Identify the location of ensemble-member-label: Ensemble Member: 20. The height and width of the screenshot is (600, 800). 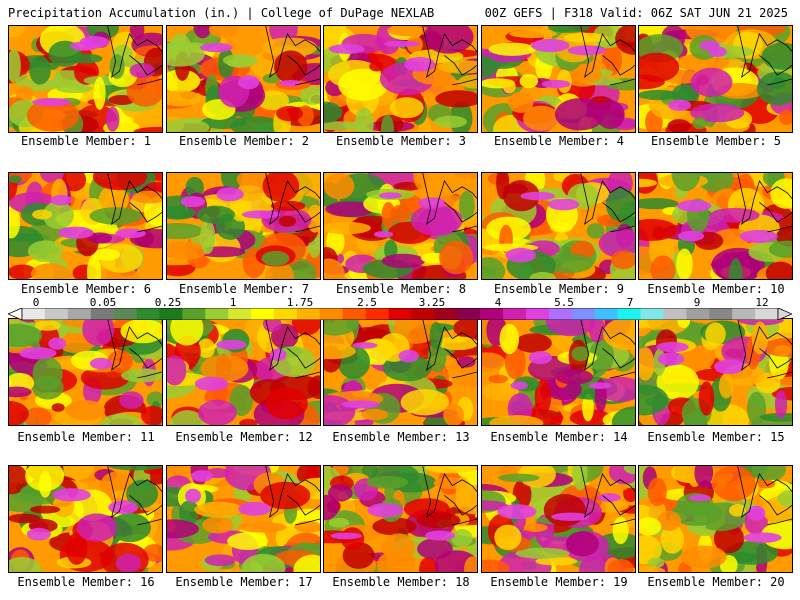
(716, 582).